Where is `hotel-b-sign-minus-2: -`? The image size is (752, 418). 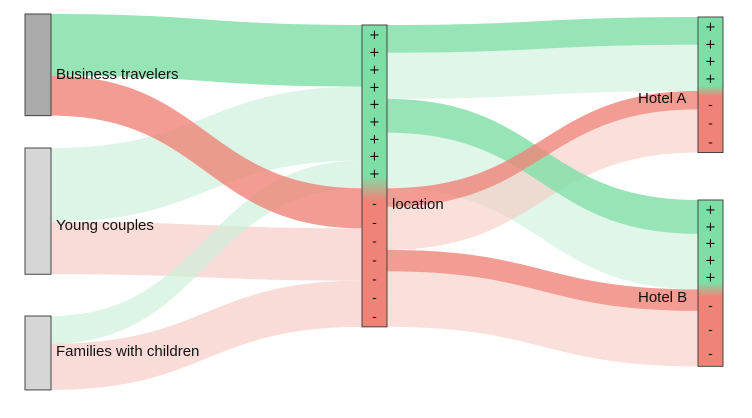 hotel-b-sign-minus-2: - is located at coordinates (710, 354).